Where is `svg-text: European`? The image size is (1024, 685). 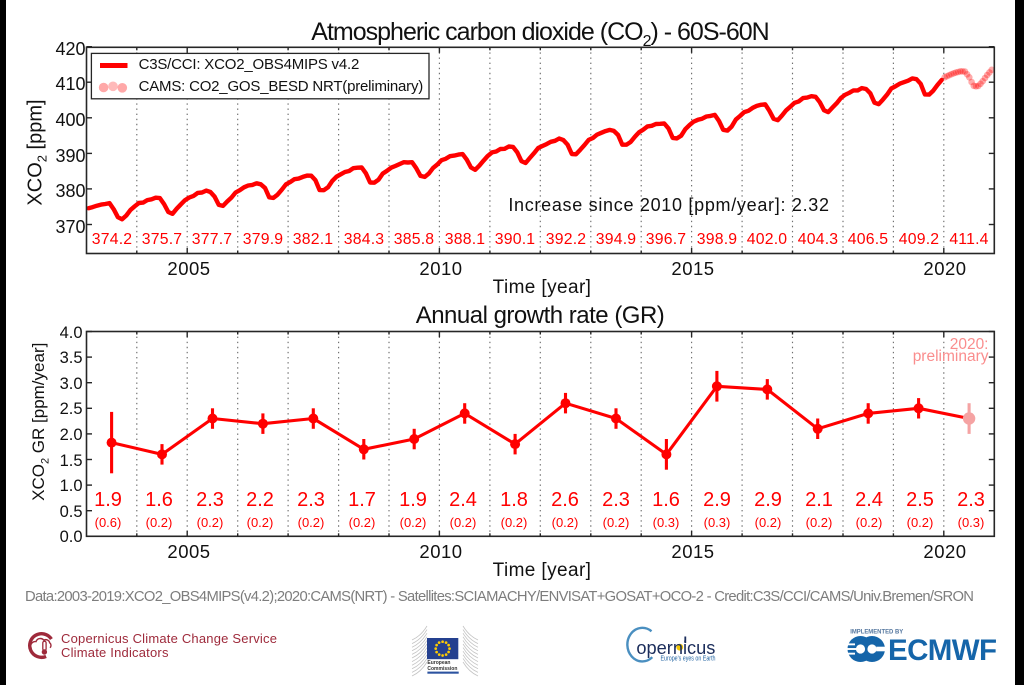 svg-text: European is located at coordinates (438, 663).